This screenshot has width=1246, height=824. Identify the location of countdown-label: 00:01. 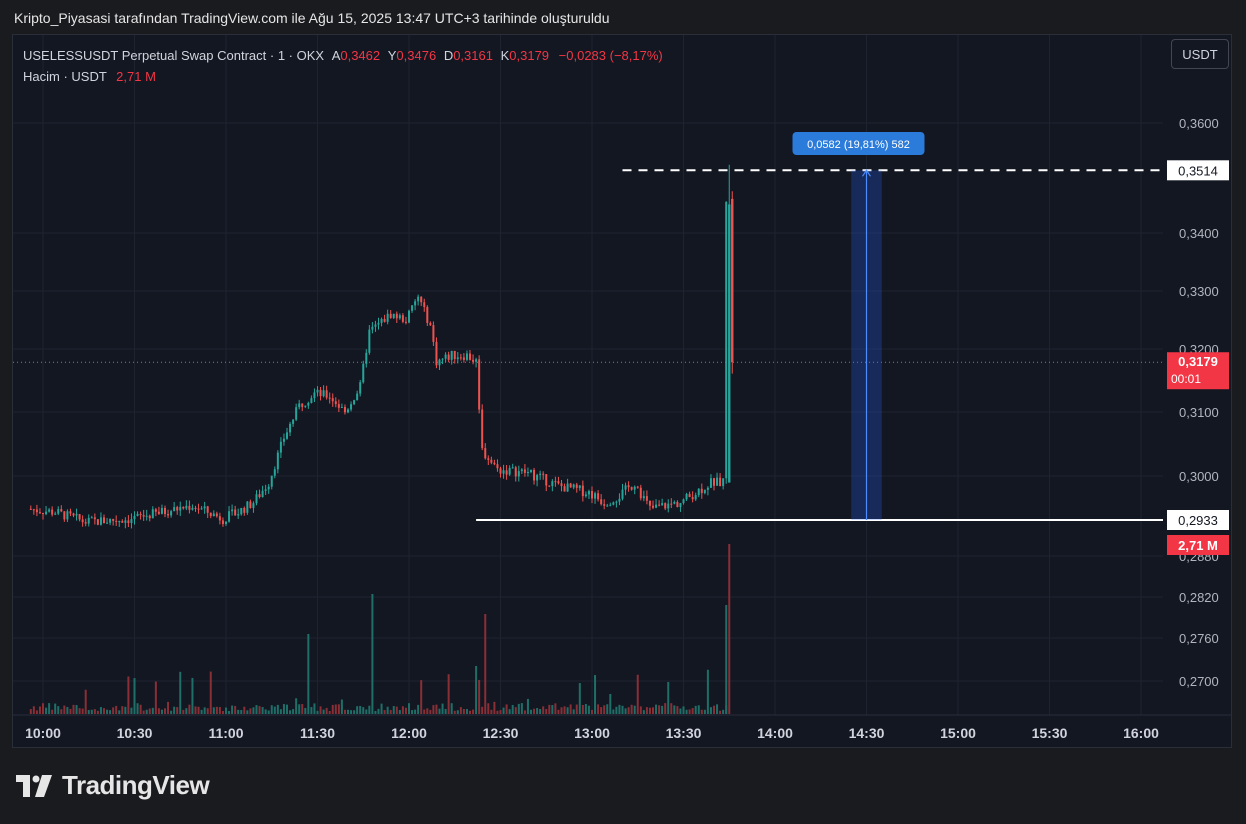
(1186, 379).